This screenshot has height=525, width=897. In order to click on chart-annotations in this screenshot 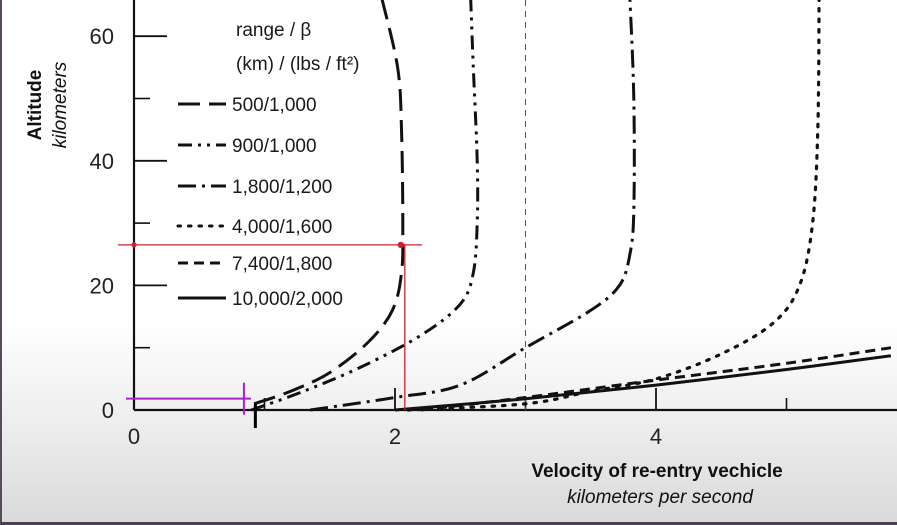, I will do `click(270, 334)`.